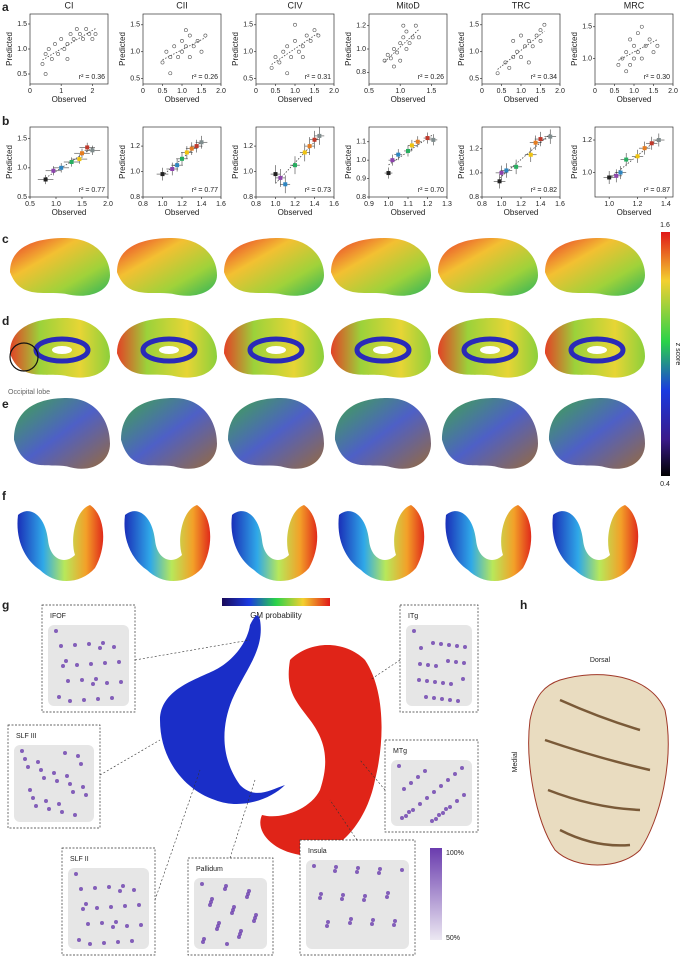  What do you see at coordinates (439, 665) in the screenshot?
I see `inset-tissue` at bounding box center [439, 665].